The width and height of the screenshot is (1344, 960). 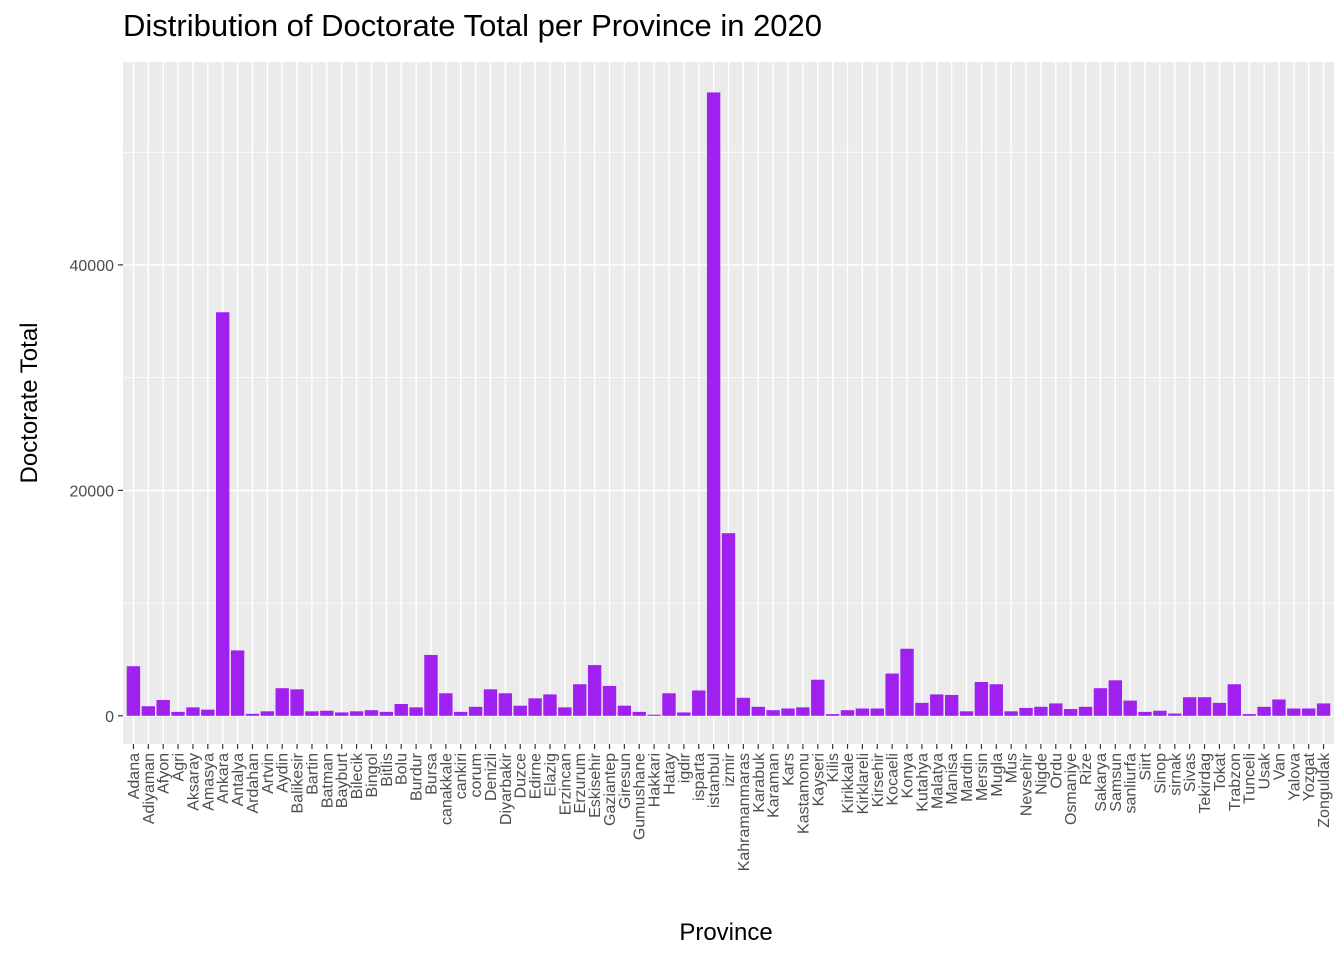 What do you see at coordinates (96, 492) in the screenshot?
I see `y-axis: 0 20000 40000` at bounding box center [96, 492].